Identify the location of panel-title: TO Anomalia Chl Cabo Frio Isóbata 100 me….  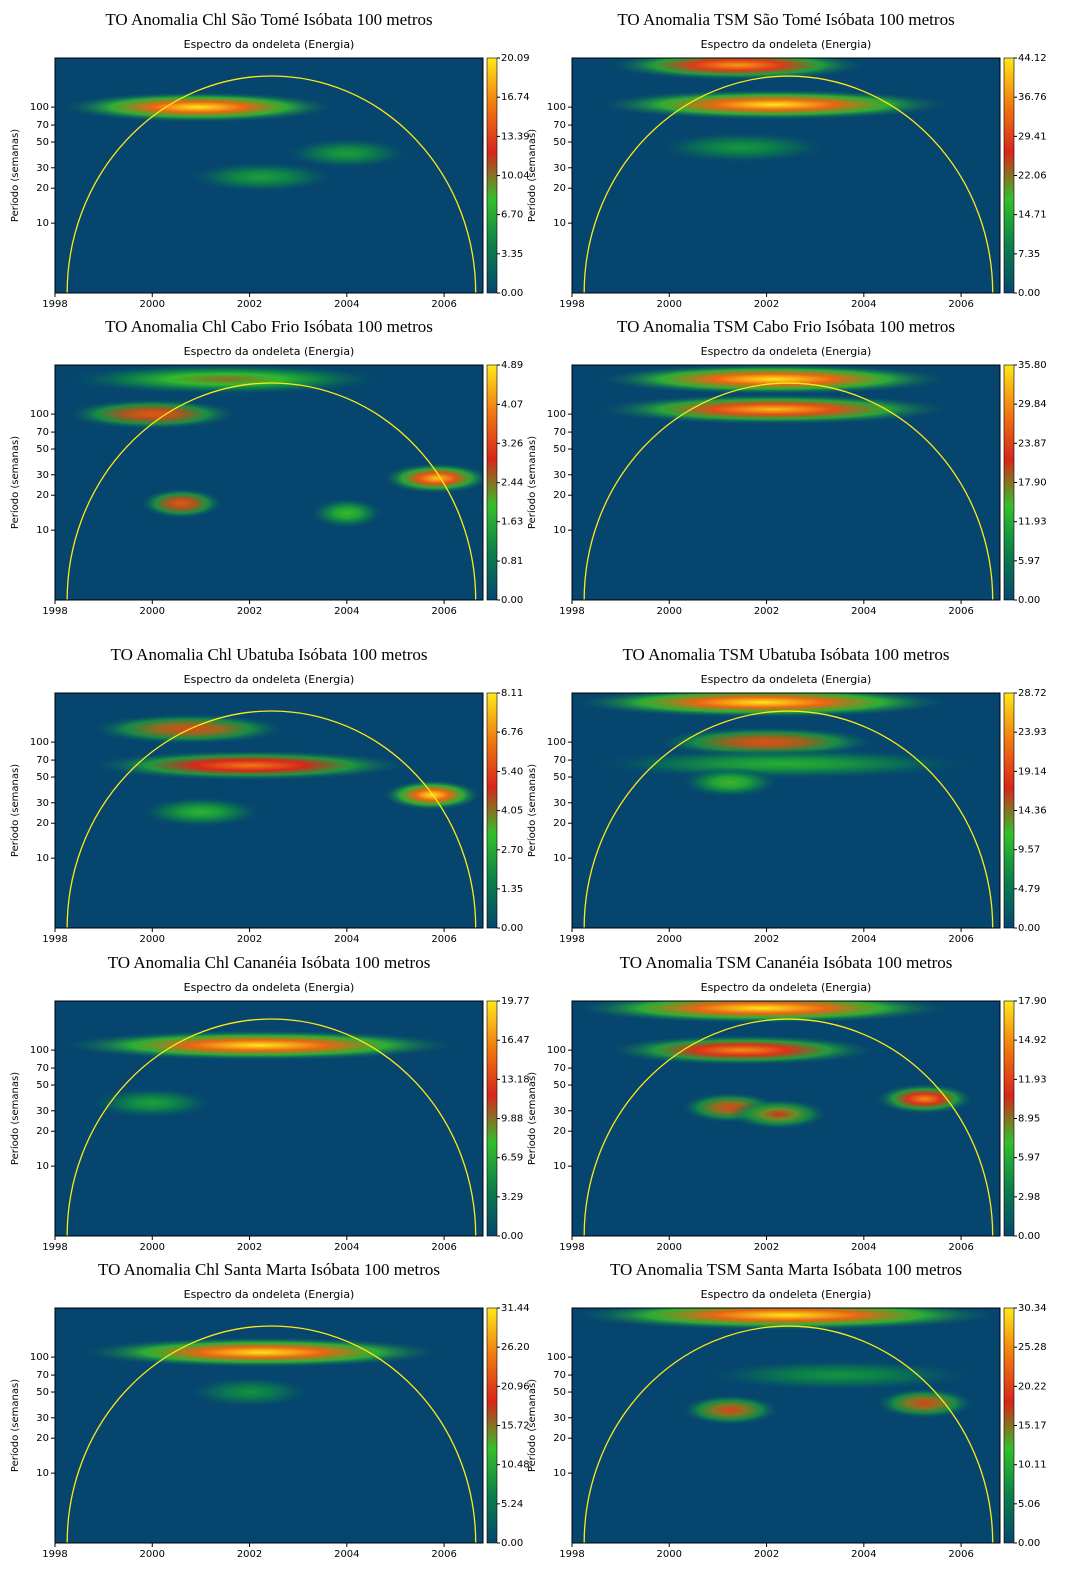
(269, 326).